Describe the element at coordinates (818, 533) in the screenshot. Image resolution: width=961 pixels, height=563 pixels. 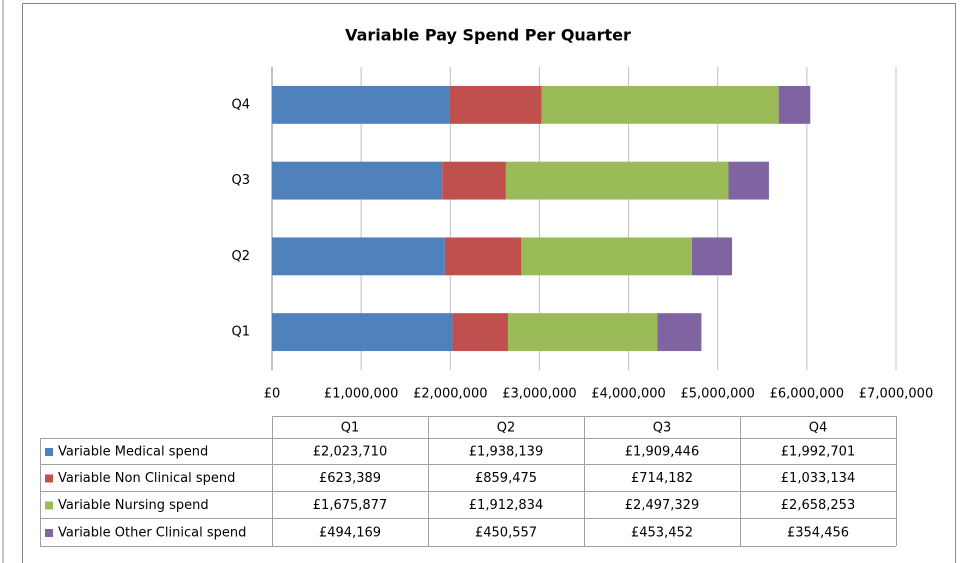
I see `table-cell: £354,456` at that location.